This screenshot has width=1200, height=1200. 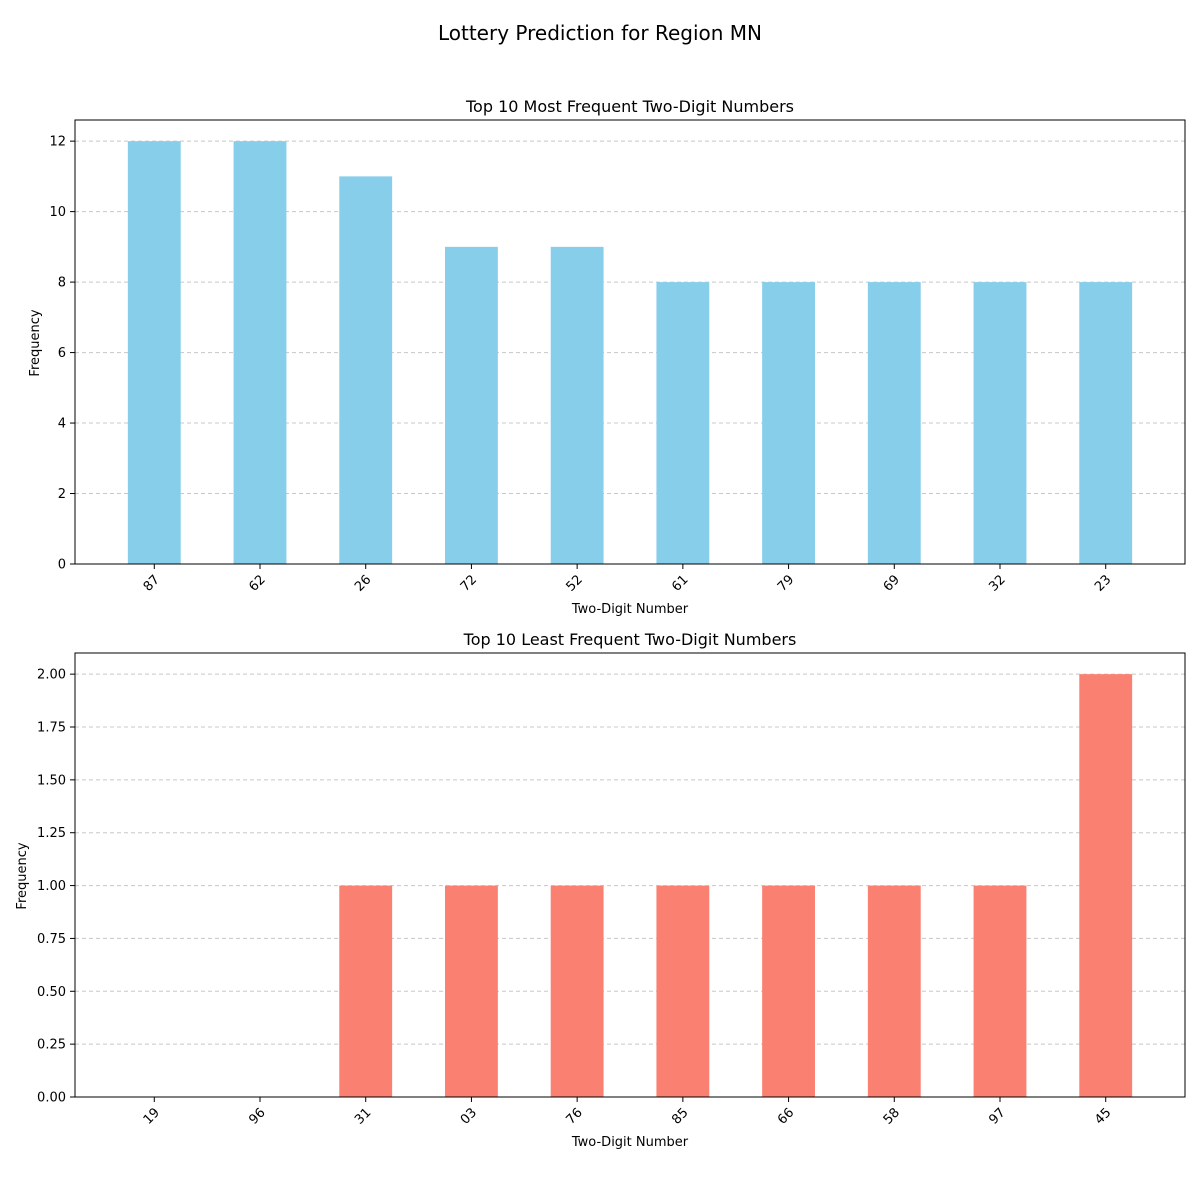 I want to click on y-tick-label: 0.25, so click(x=51, y=1045).